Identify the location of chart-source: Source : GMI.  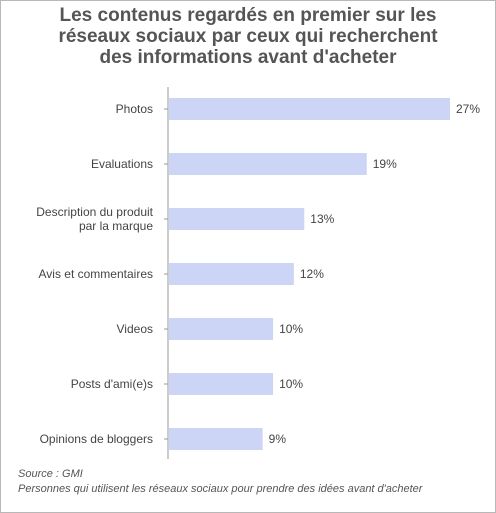
(50, 474).